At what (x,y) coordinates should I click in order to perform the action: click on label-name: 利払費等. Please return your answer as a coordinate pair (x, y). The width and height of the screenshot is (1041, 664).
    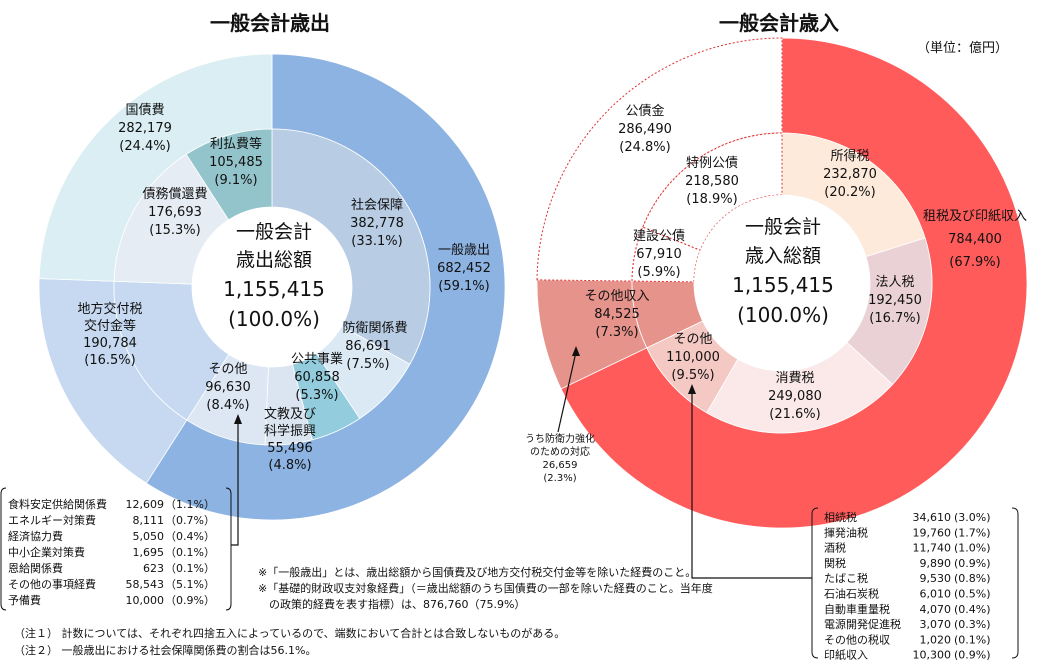
    Looking at the image, I should click on (236, 144).